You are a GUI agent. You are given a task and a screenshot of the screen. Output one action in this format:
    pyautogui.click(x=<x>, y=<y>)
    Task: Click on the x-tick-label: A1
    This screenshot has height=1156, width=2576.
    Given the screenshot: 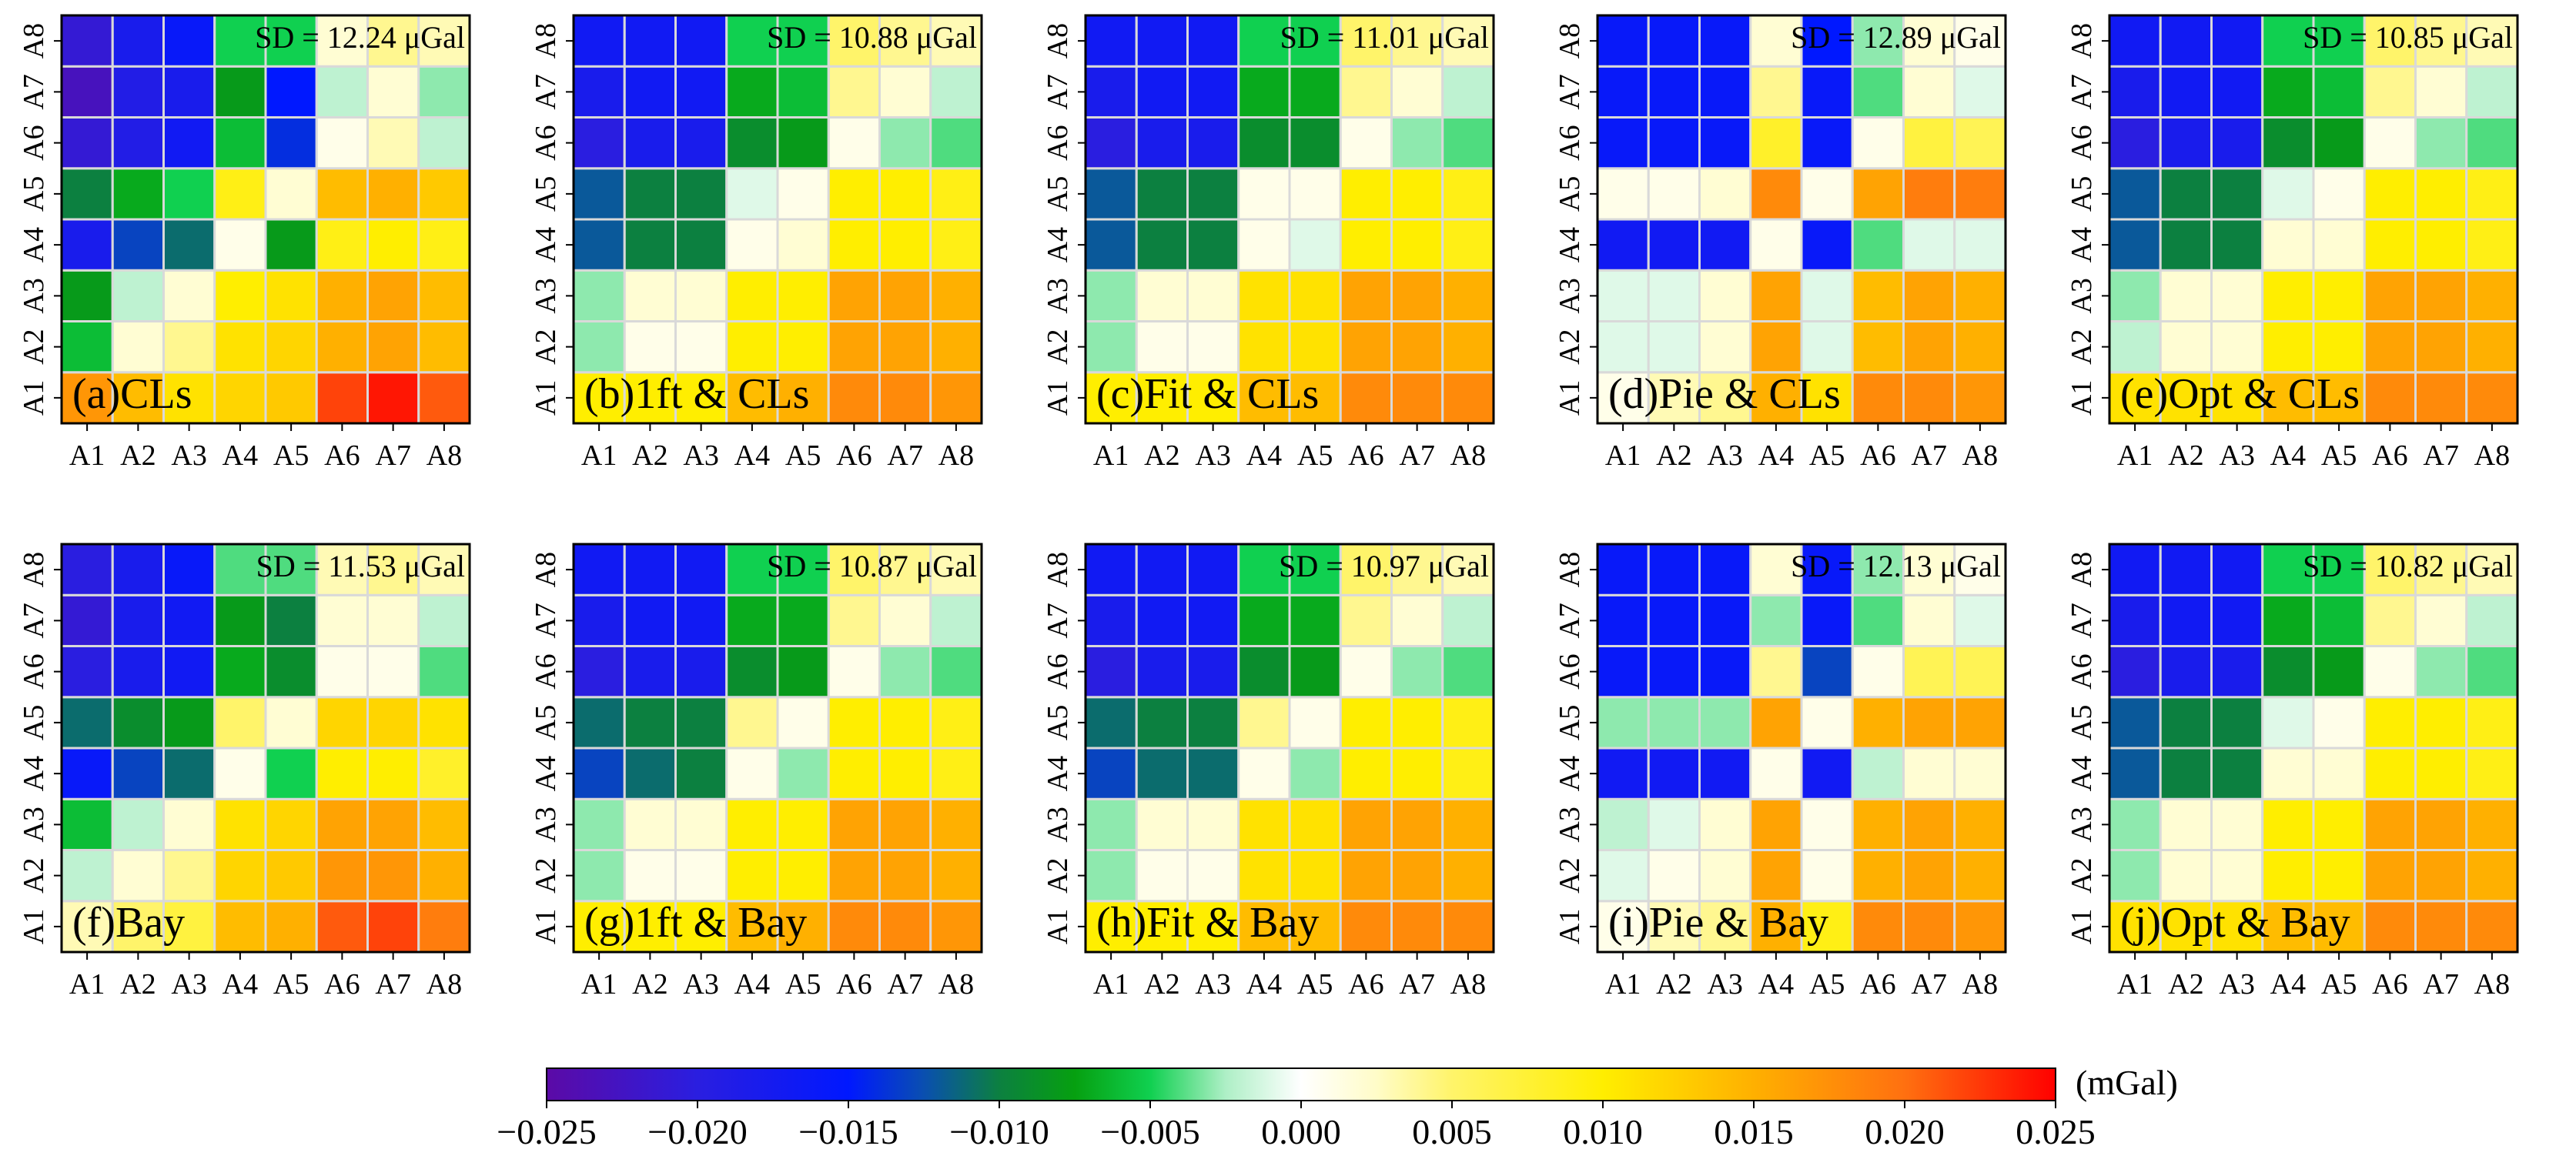 What is the action you would take?
    pyautogui.click(x=87, y=984)
    